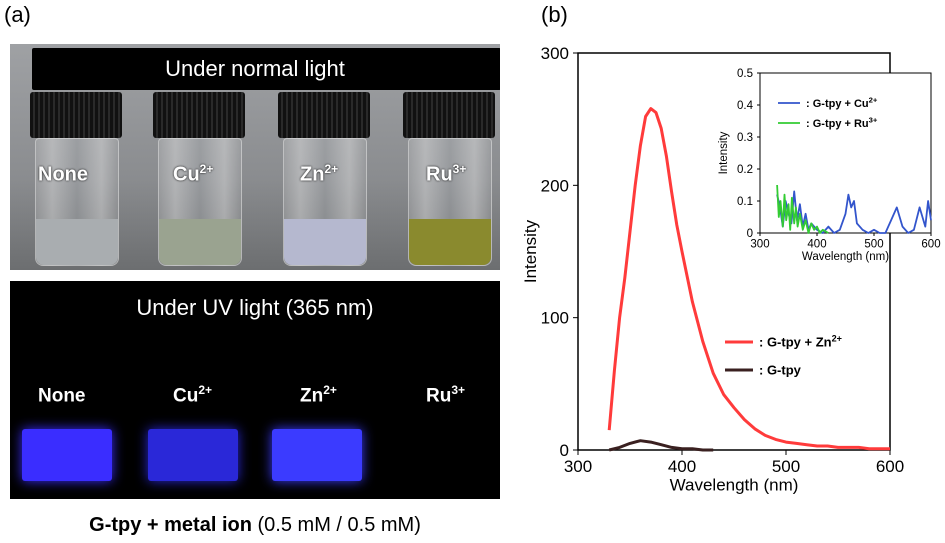 The width and height of the screenshot is (945, 543). I want to click on uv-label-zn: Zn2+, so click(318, 395).